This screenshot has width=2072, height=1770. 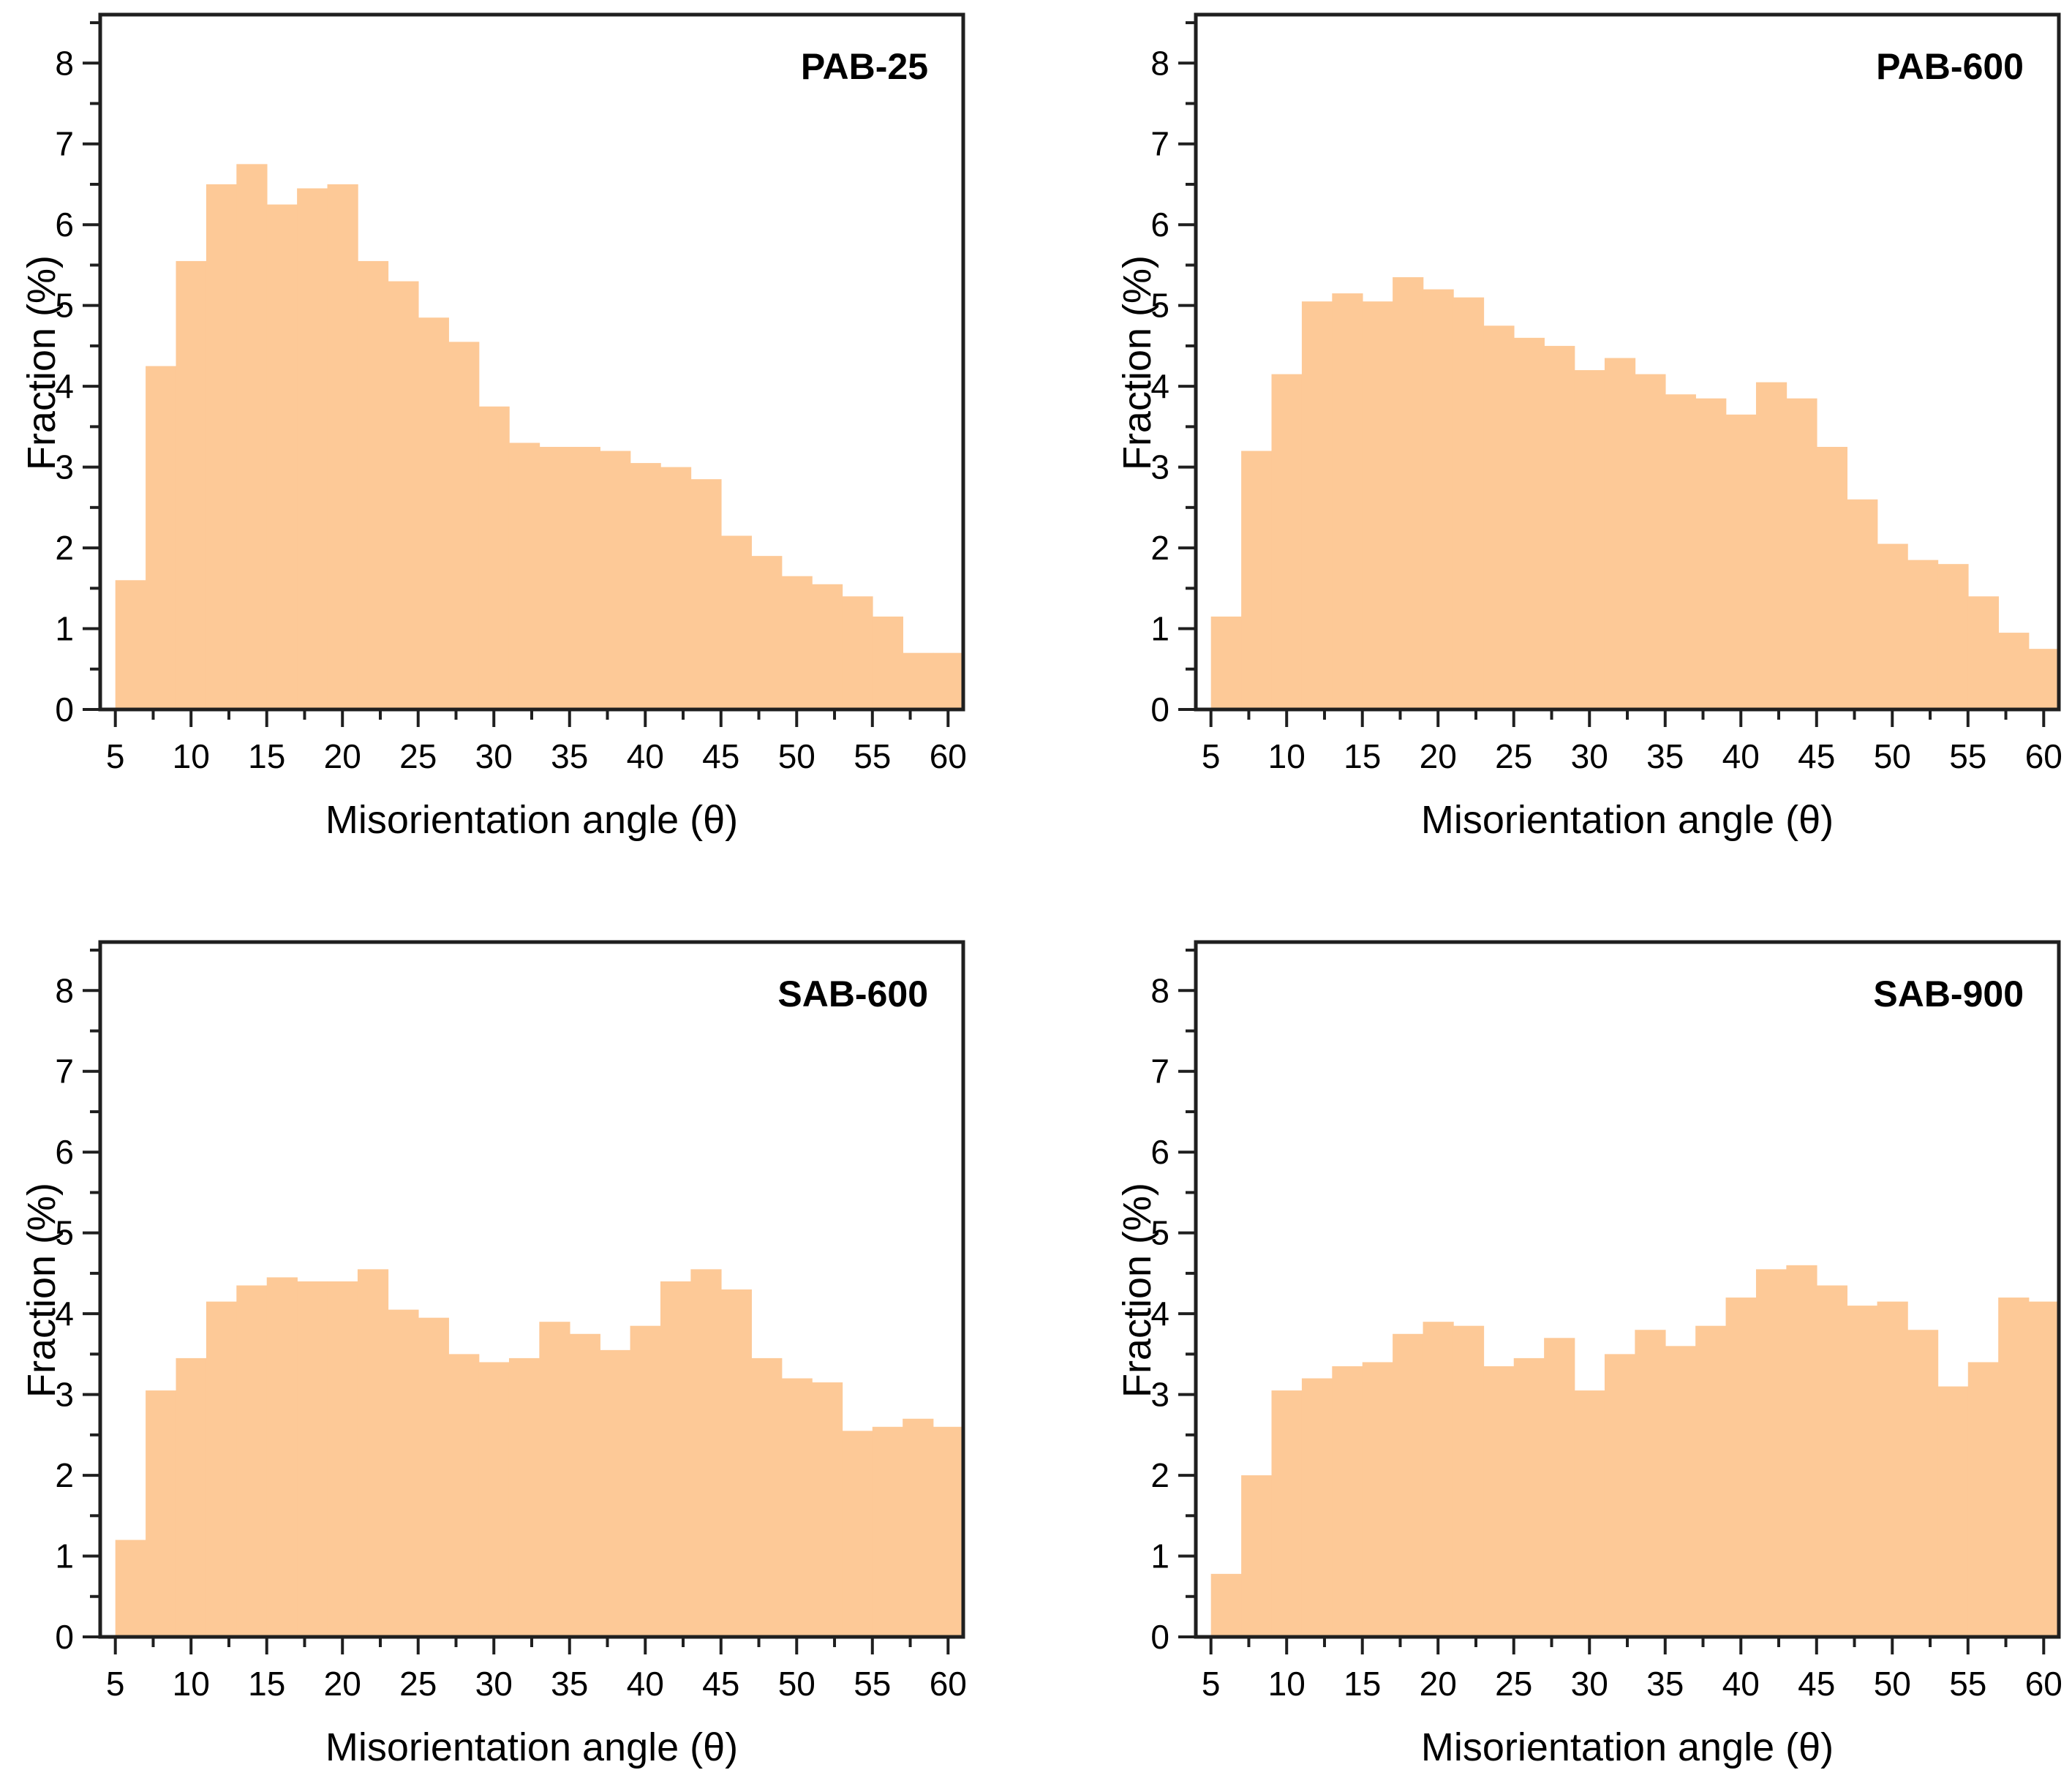 I want to click on x-tick-label: 20, so click(x=342, y=1684).